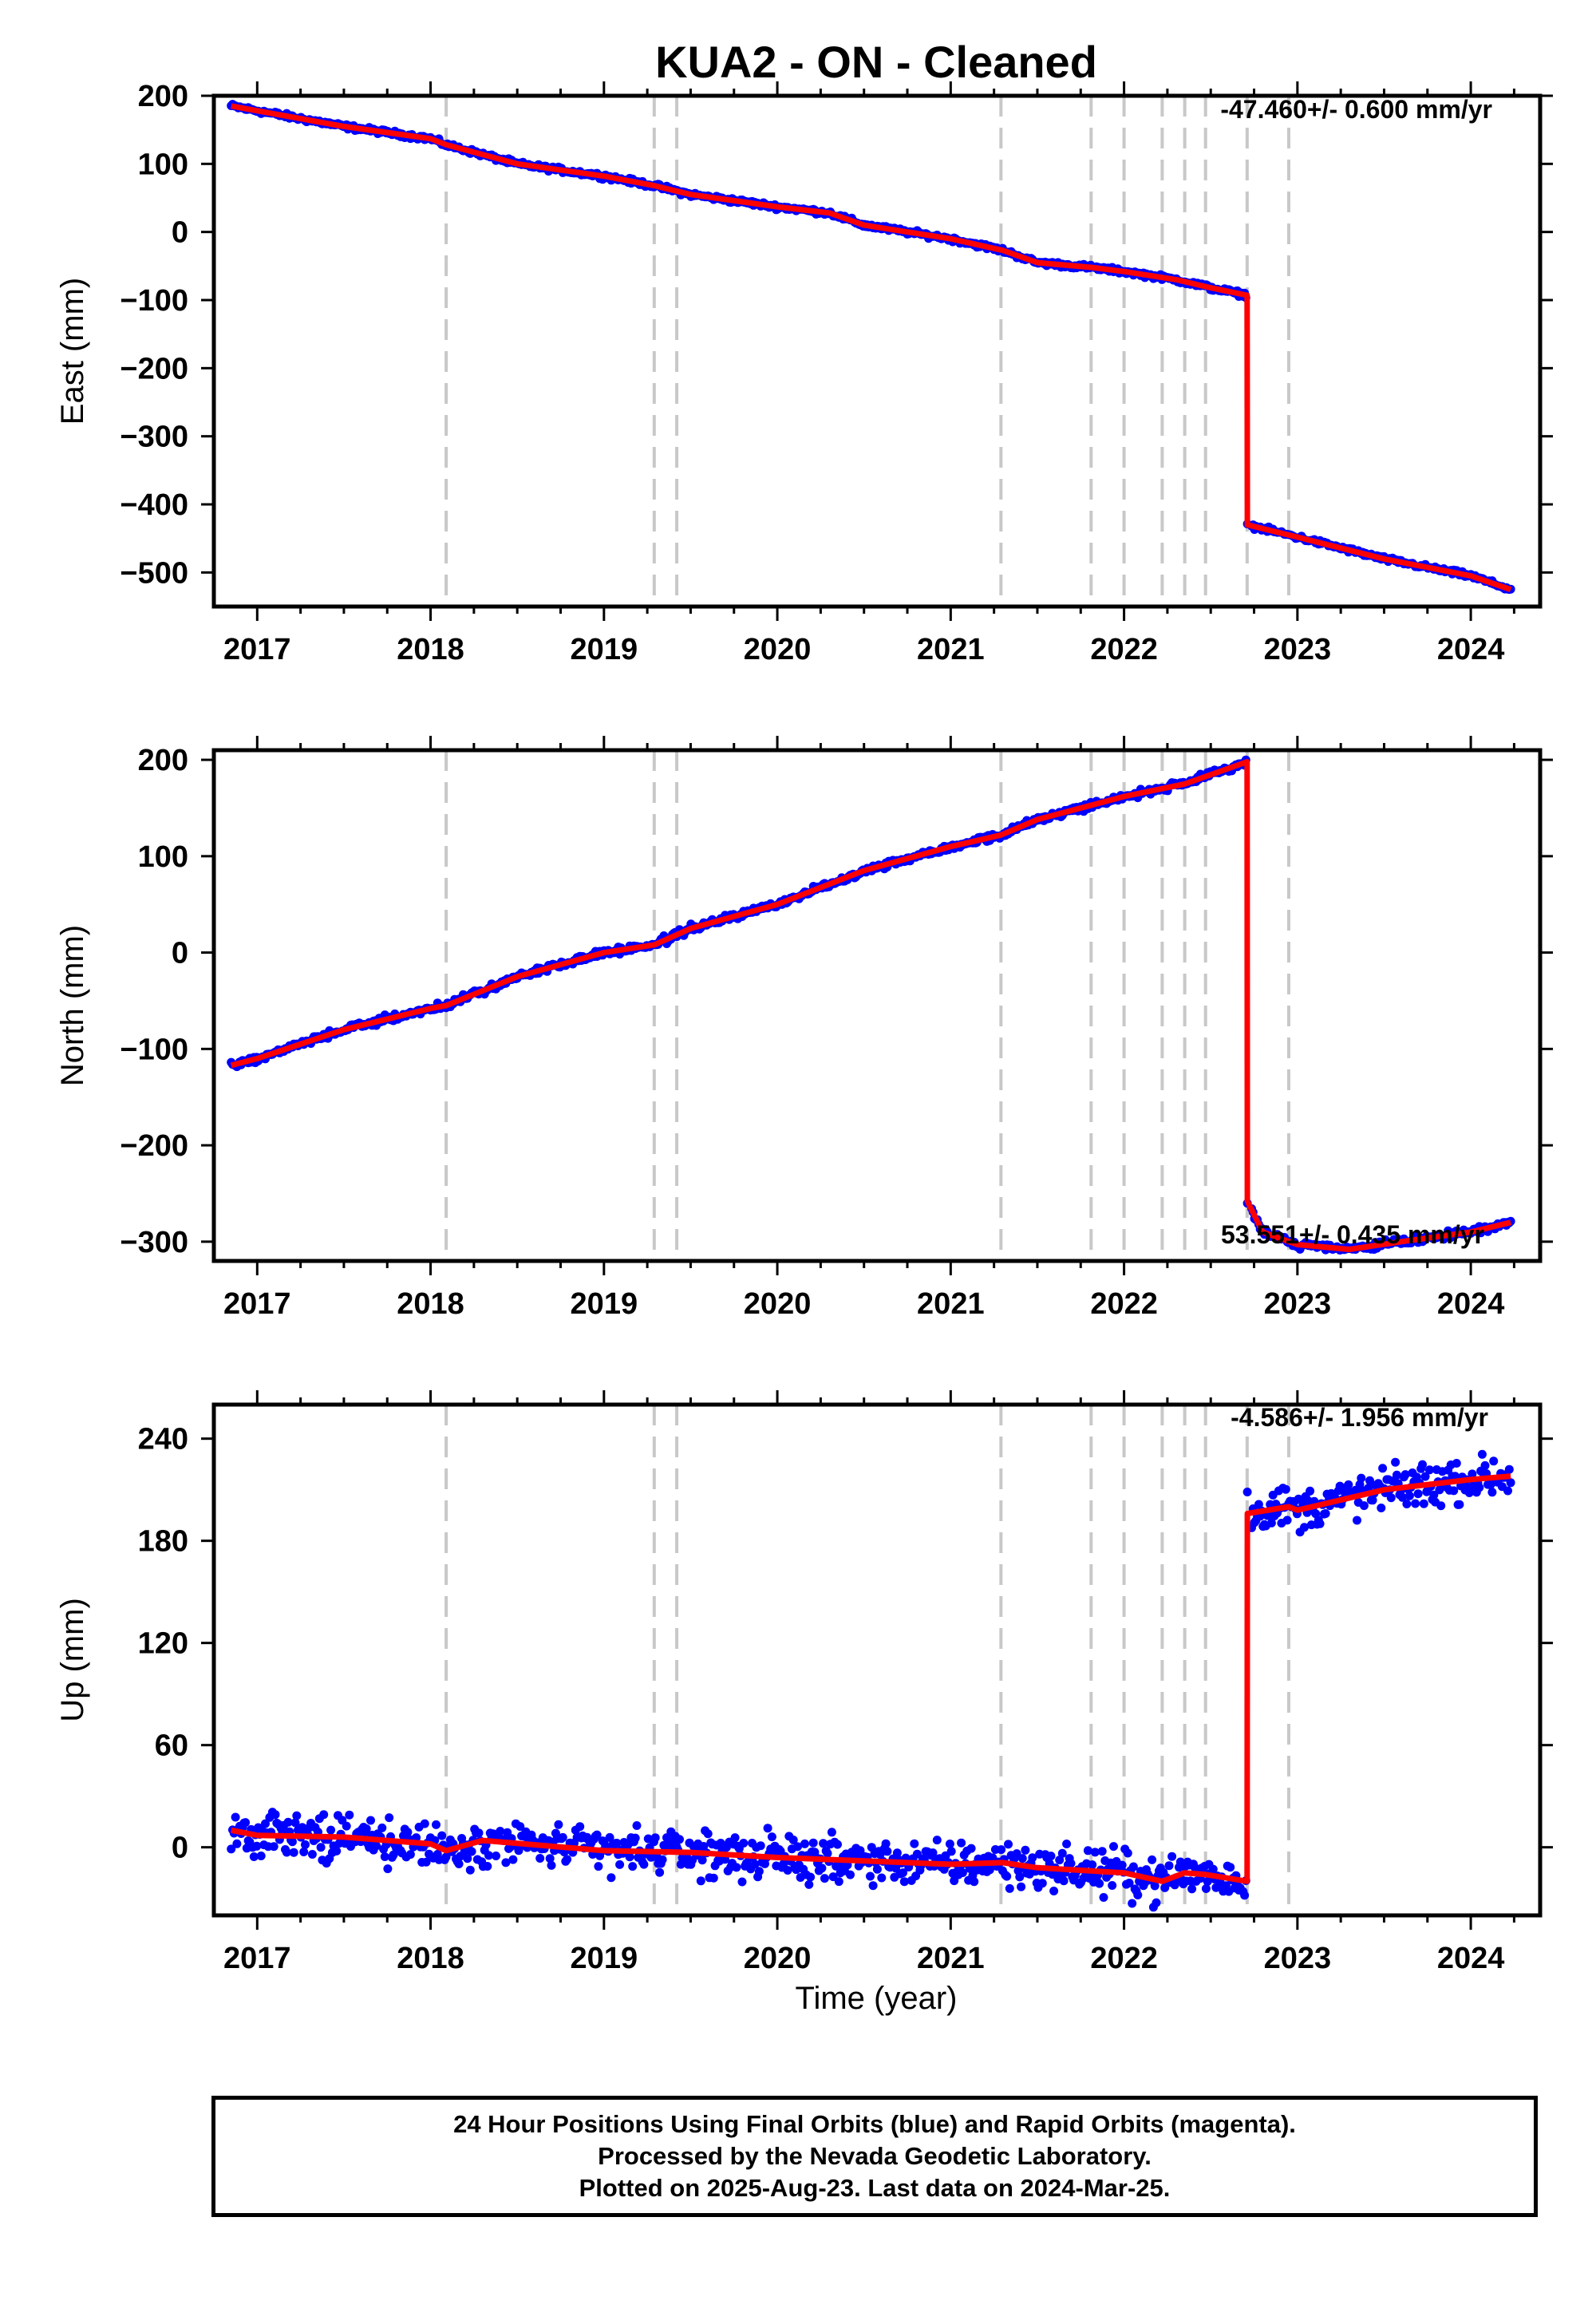 The image size is (1596, 2316). I want to click on y-tick-label: −500, so click(154, 573).